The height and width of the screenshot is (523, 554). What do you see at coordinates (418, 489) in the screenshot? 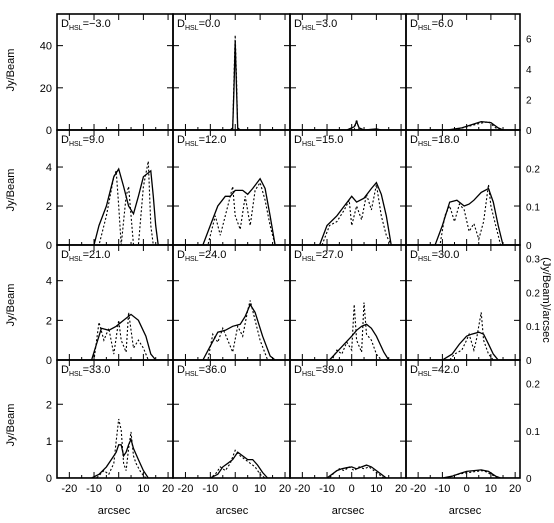
I see `x-tick-label-r4c4: -20` at bounding box center [418, 489].